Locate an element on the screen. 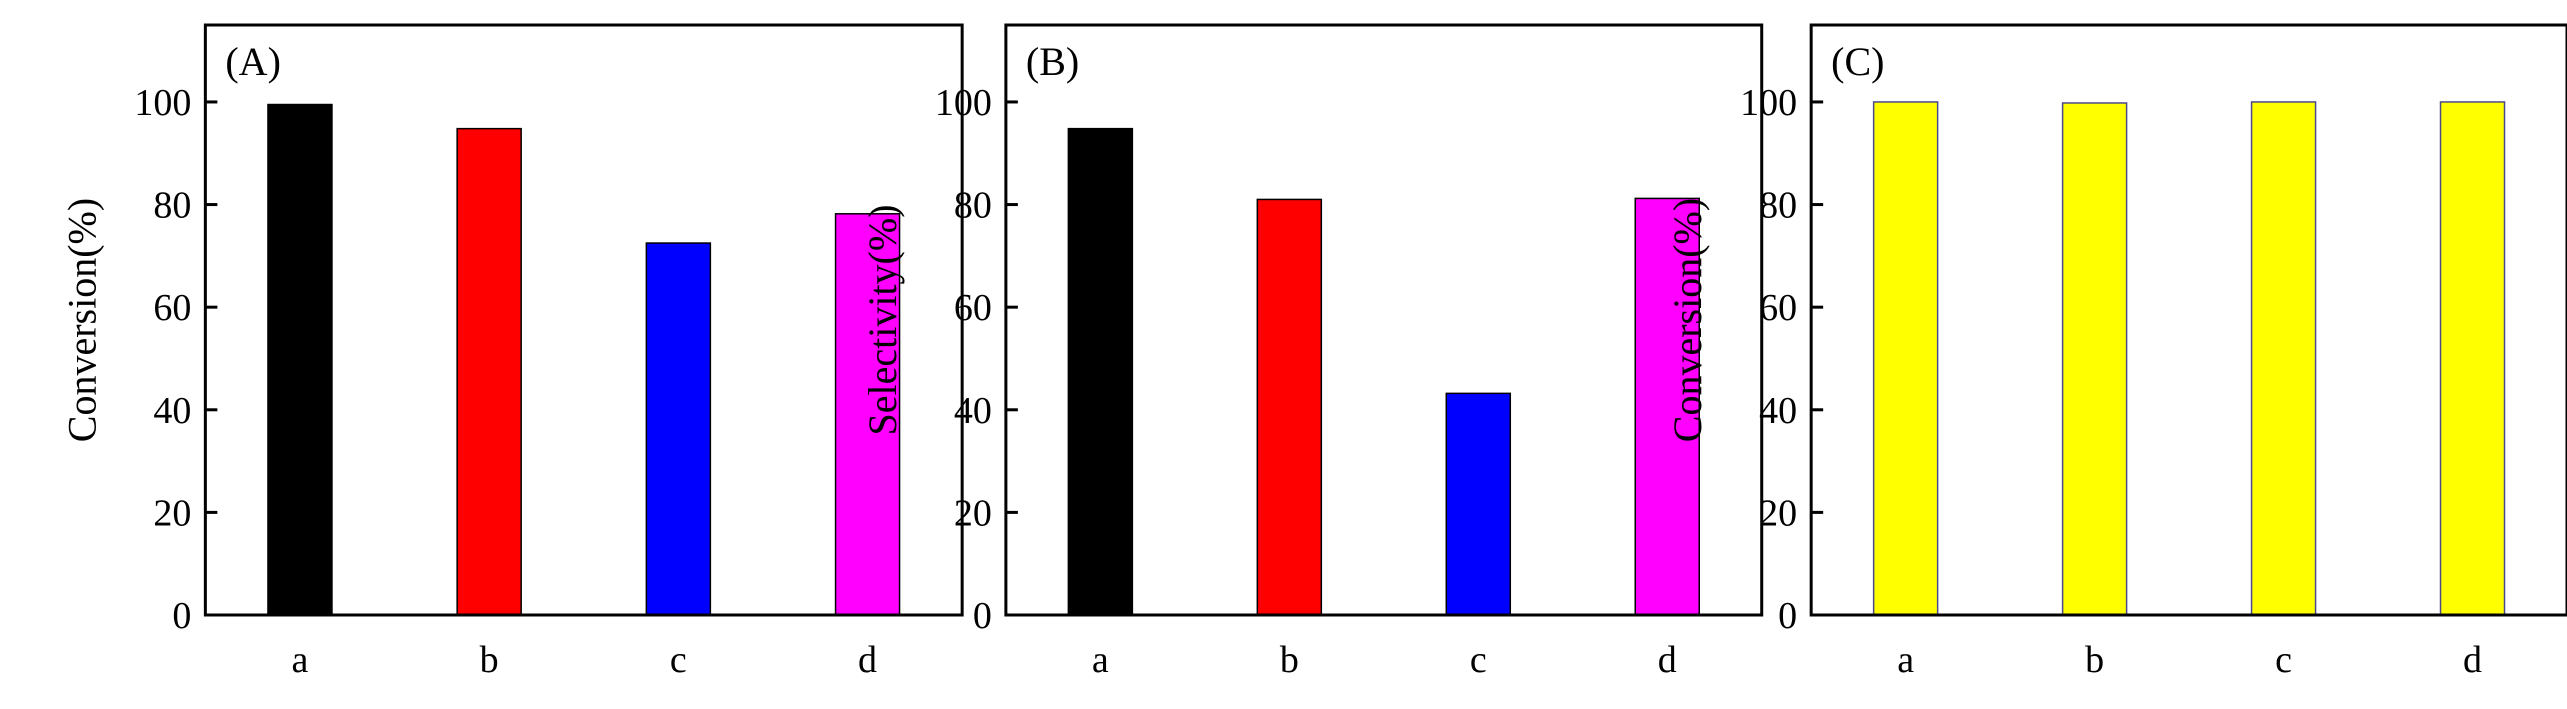 The height and width of the screenshot is (709, 2567). panel-b-ylabel: Selectivity(%) is located at coordinates (882, 319).